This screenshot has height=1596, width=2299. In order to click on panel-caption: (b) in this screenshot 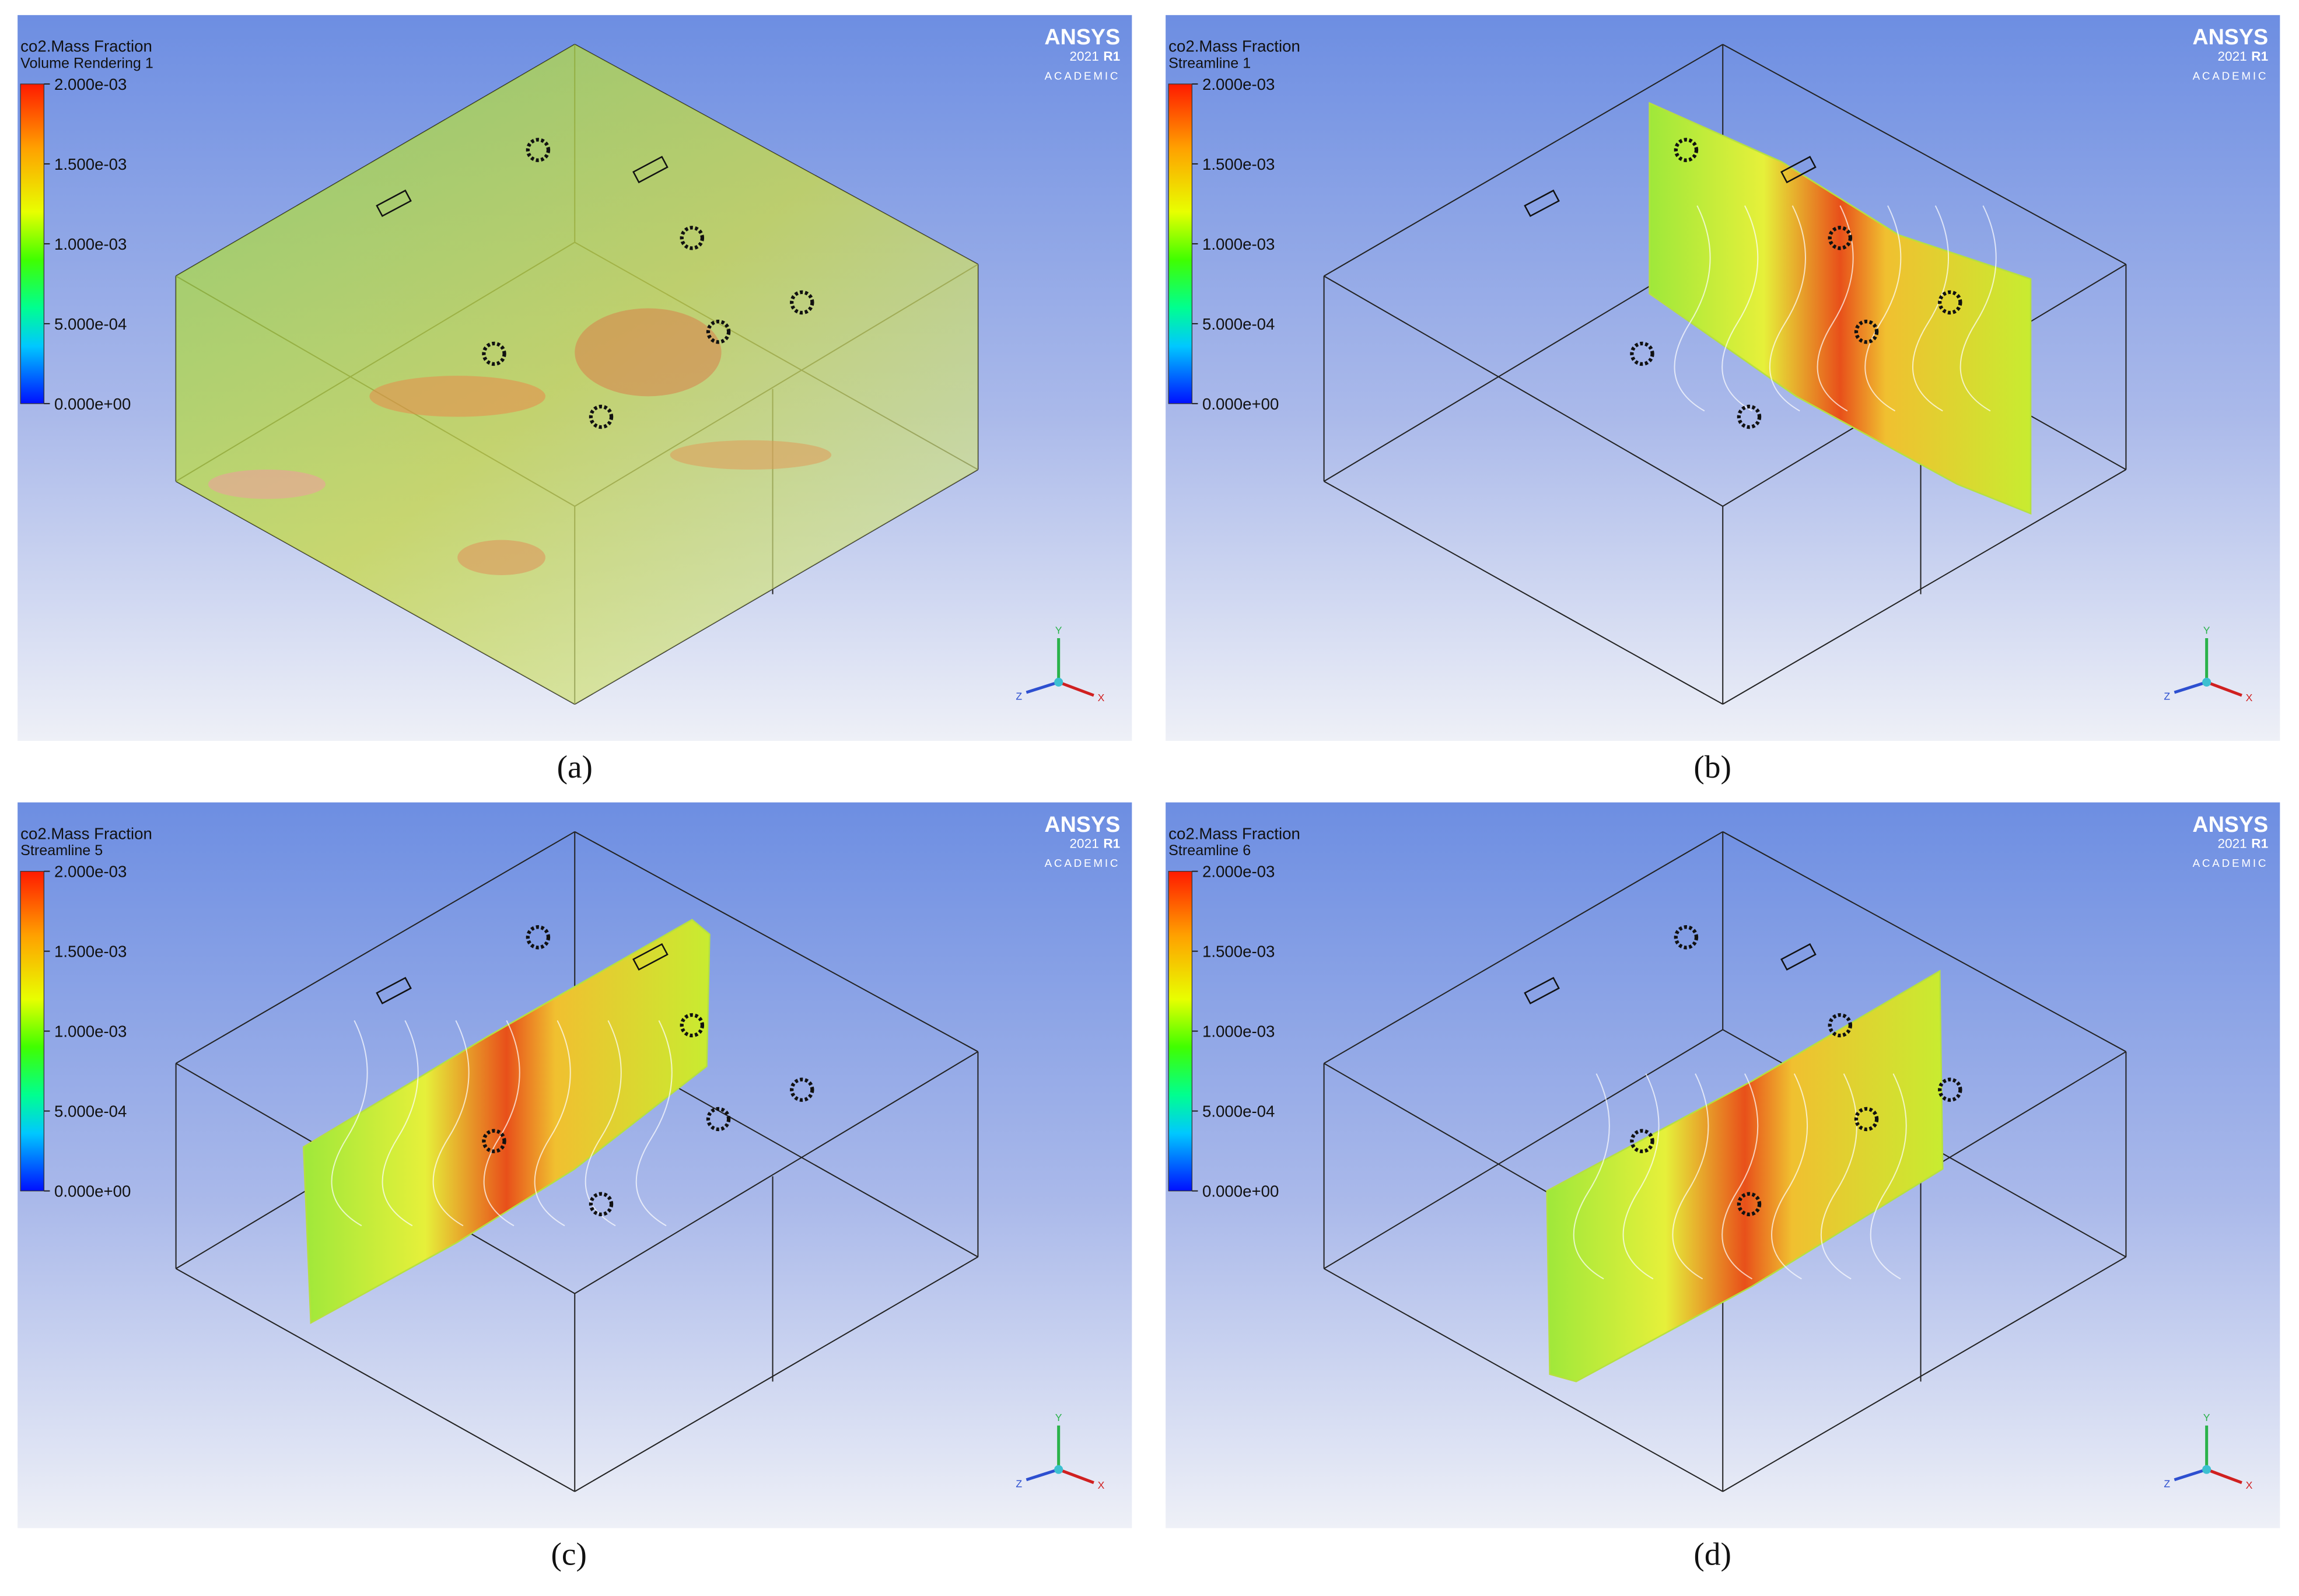, I will do `click(1712, 767)`.